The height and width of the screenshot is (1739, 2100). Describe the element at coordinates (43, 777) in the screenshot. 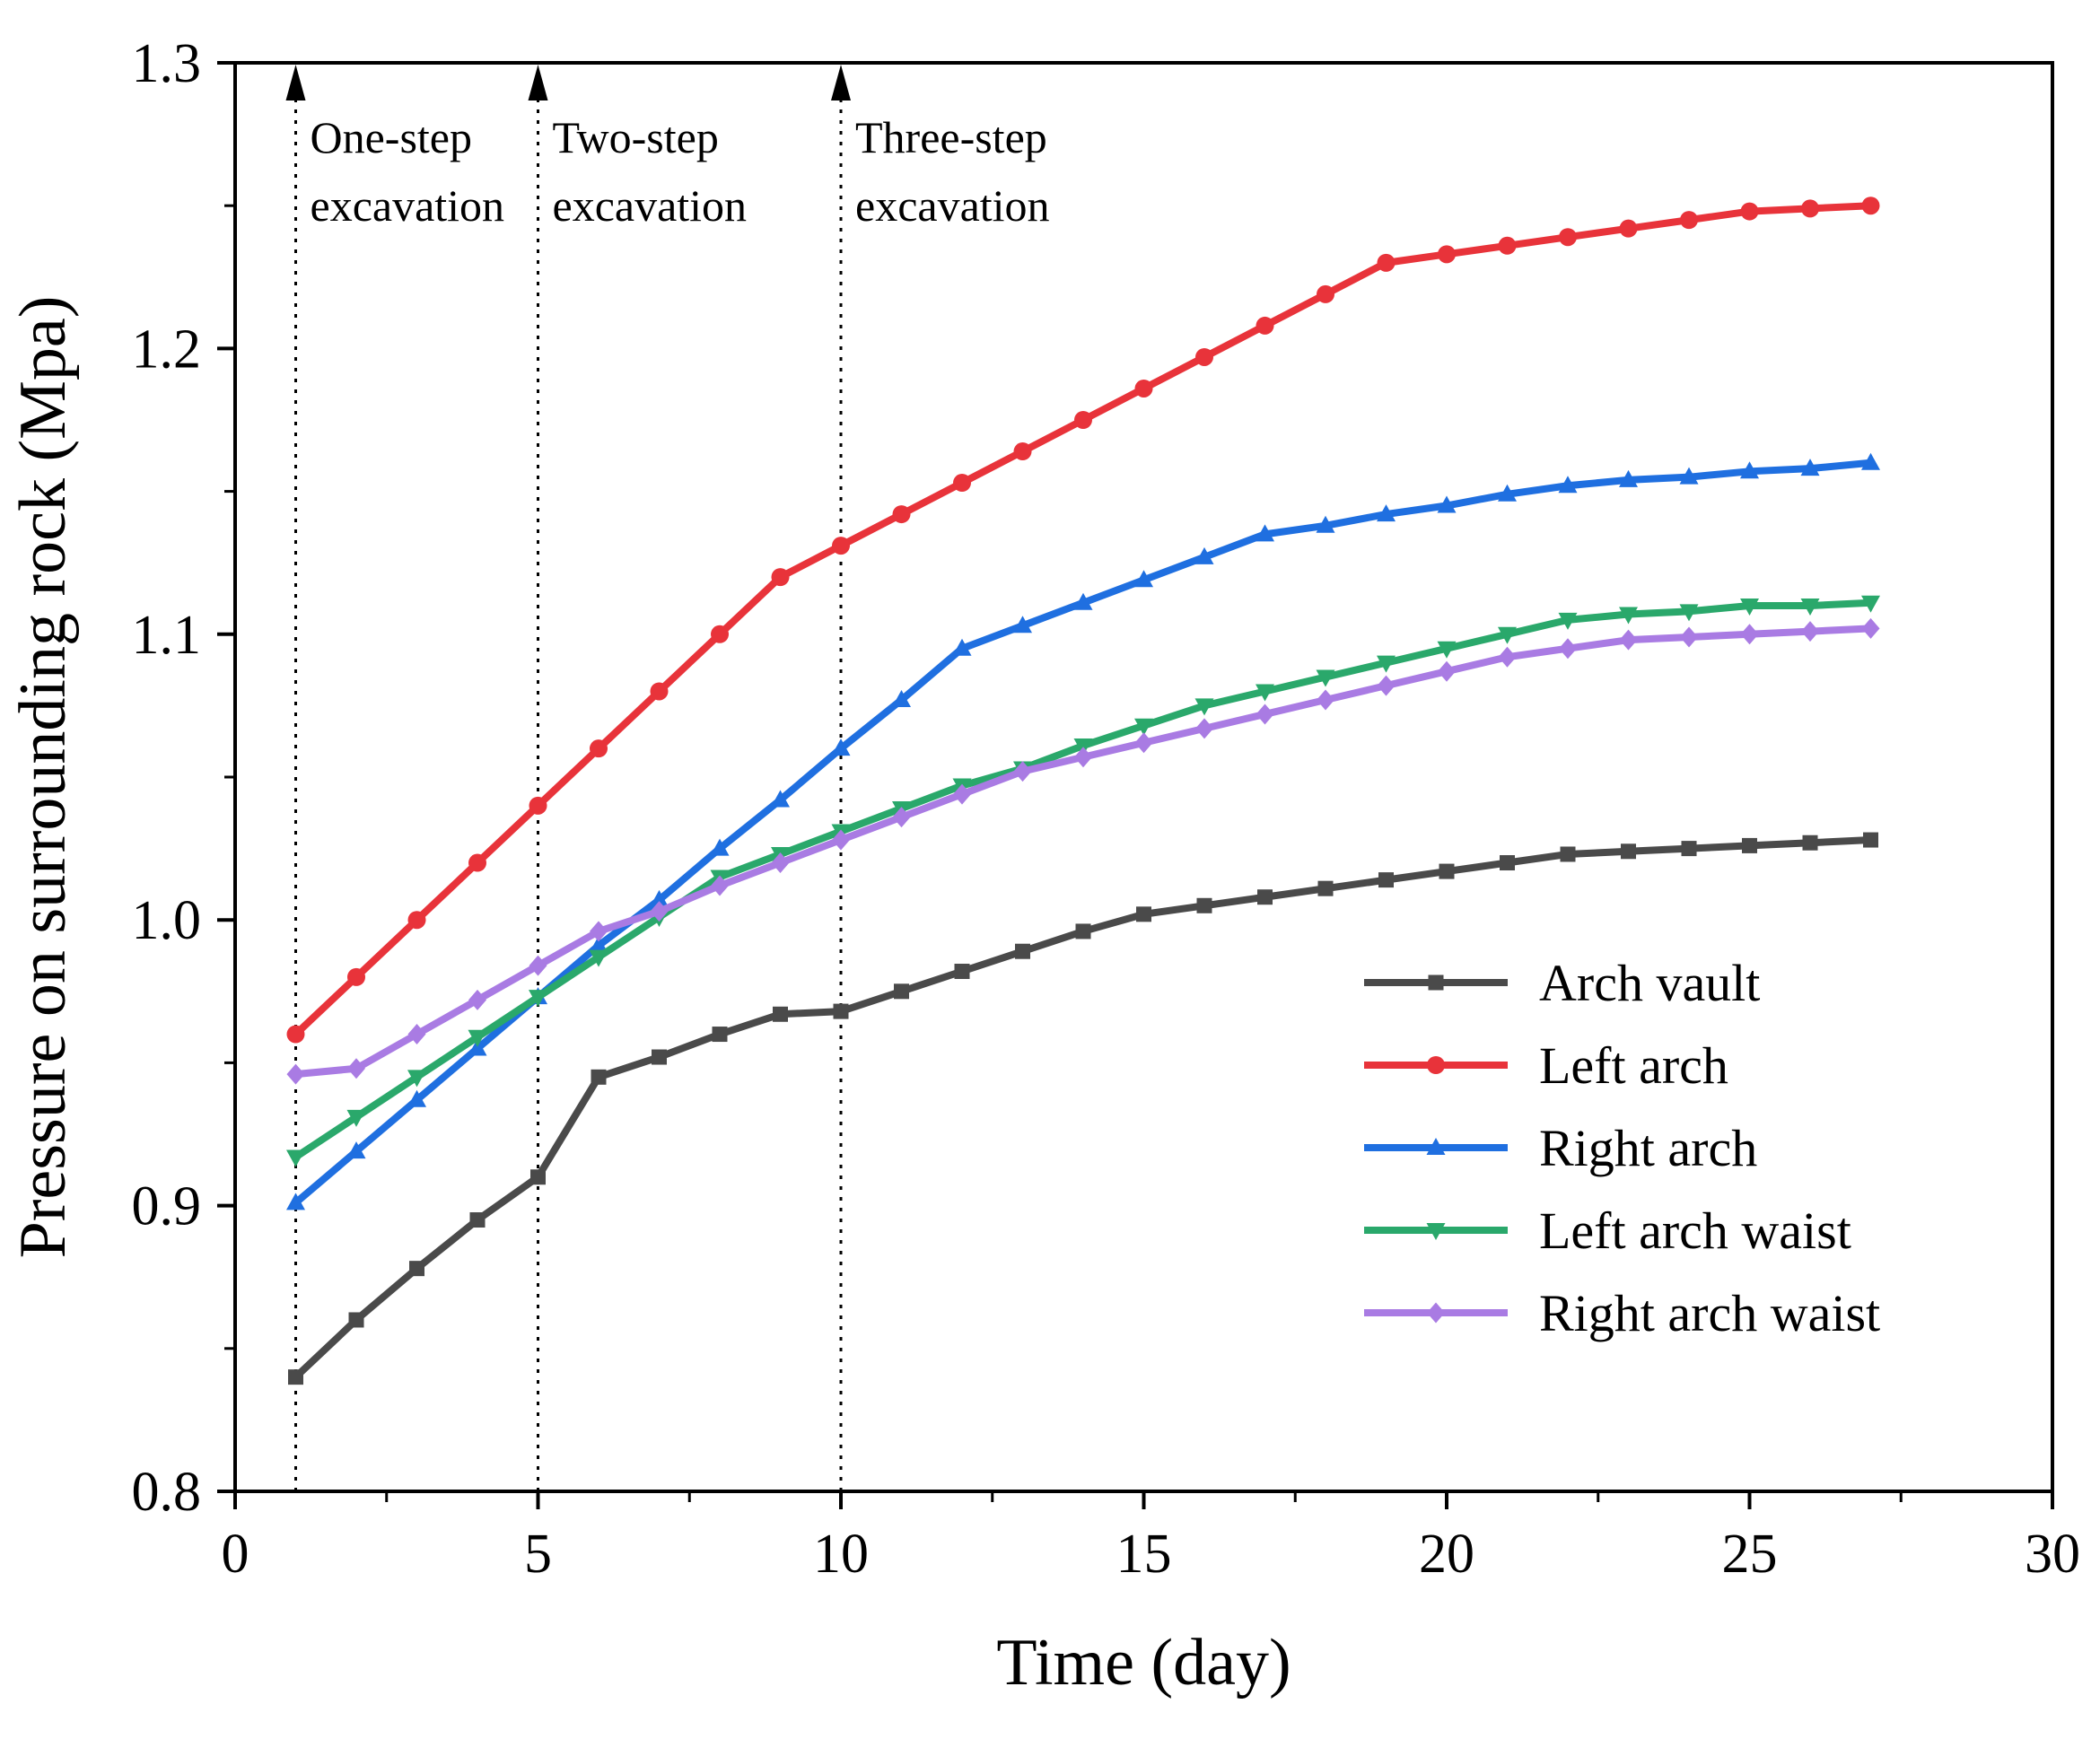

I see `y-axis-title: Pressure on surrounding rock (Mpa)` at that location.